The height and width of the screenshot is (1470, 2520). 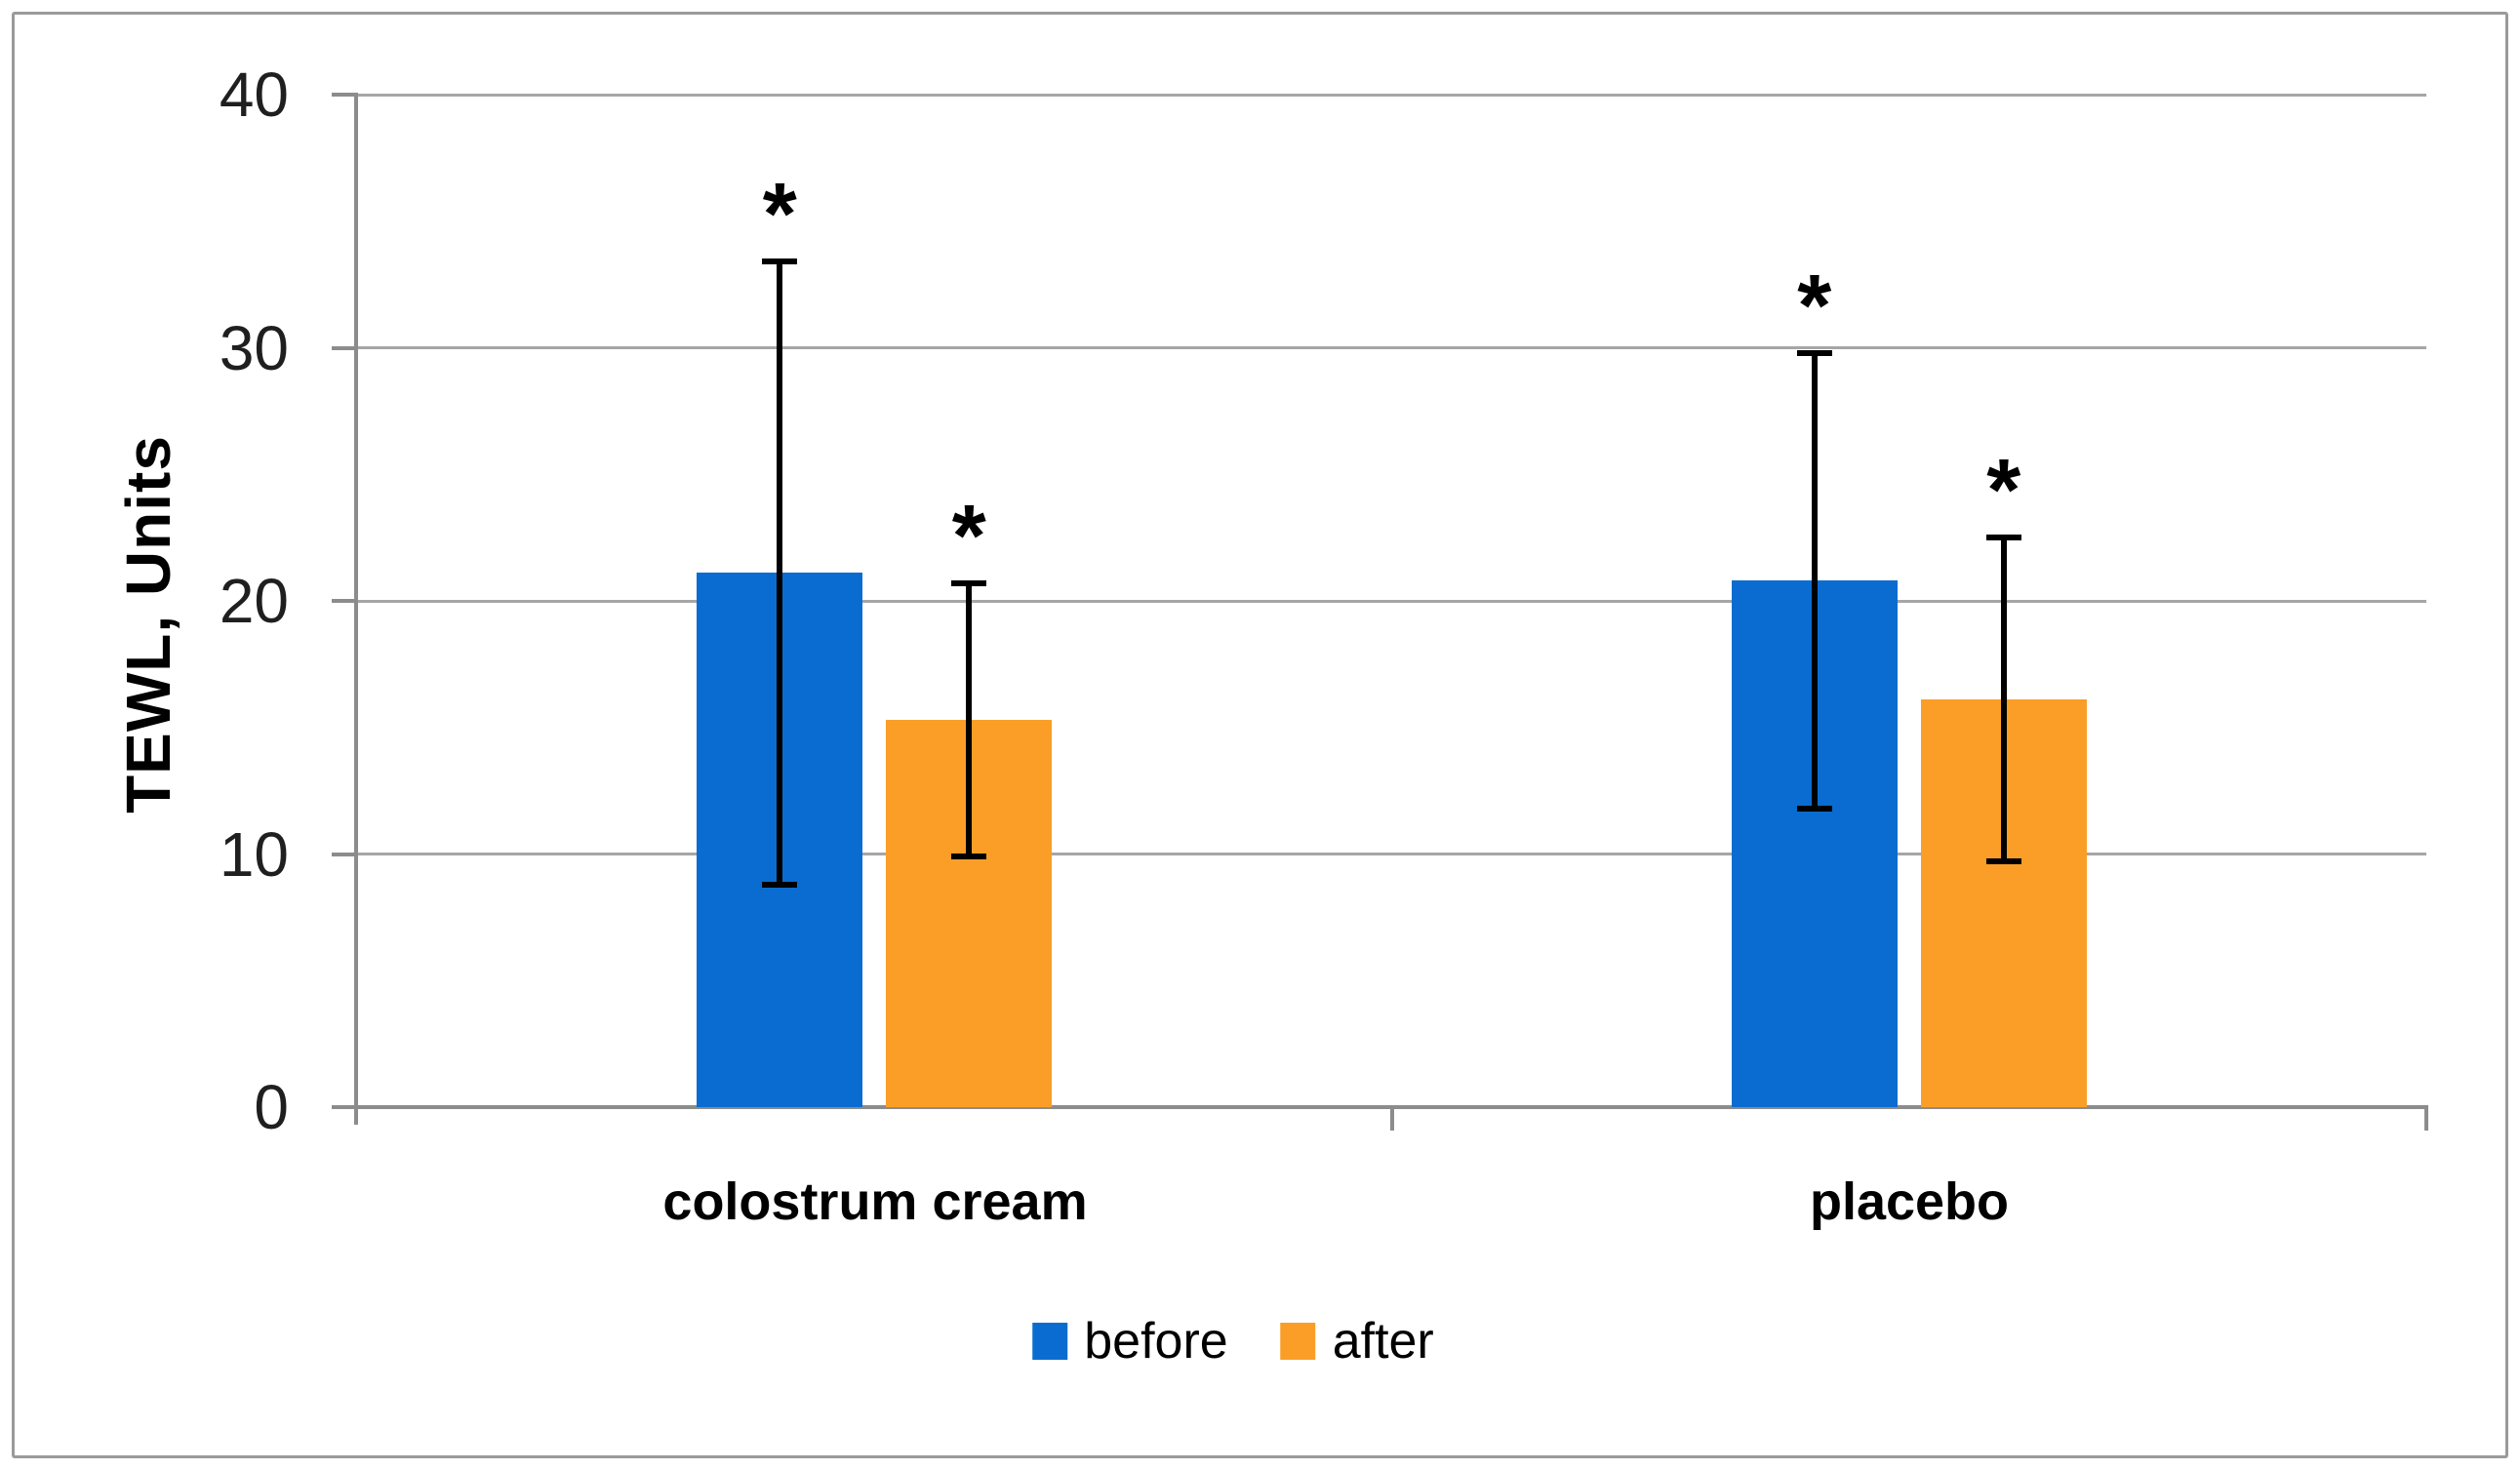 What do you see at coordinates (780, 261) in the screenshot?
I see `error-cap-top-before-colostrum-cream` at bounding box center [780, 261].